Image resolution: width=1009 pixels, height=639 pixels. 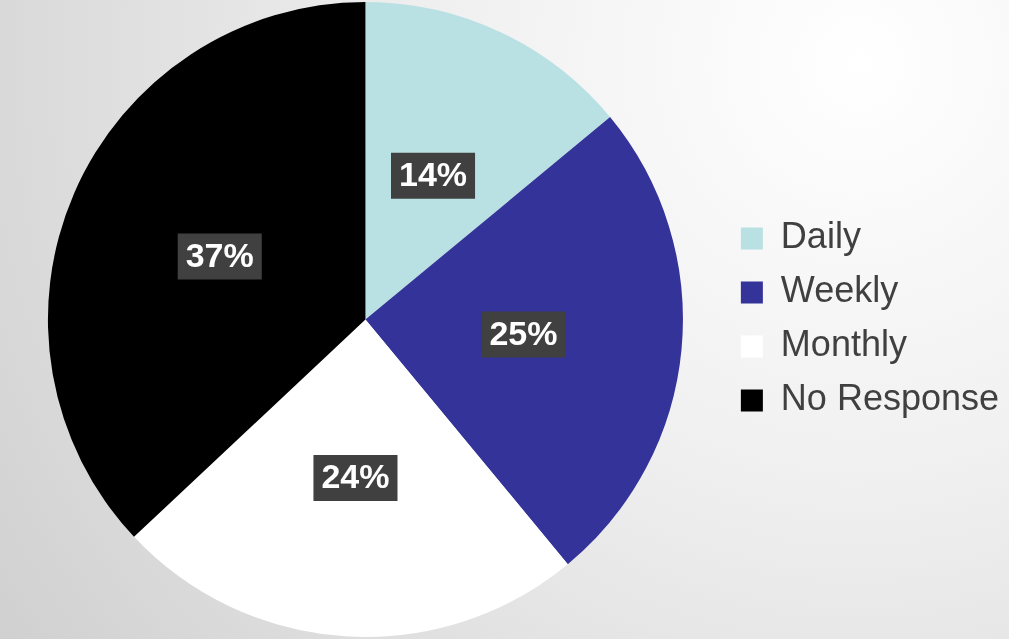 I want to click on legend-label: No Response, so click(x=890, y=398).